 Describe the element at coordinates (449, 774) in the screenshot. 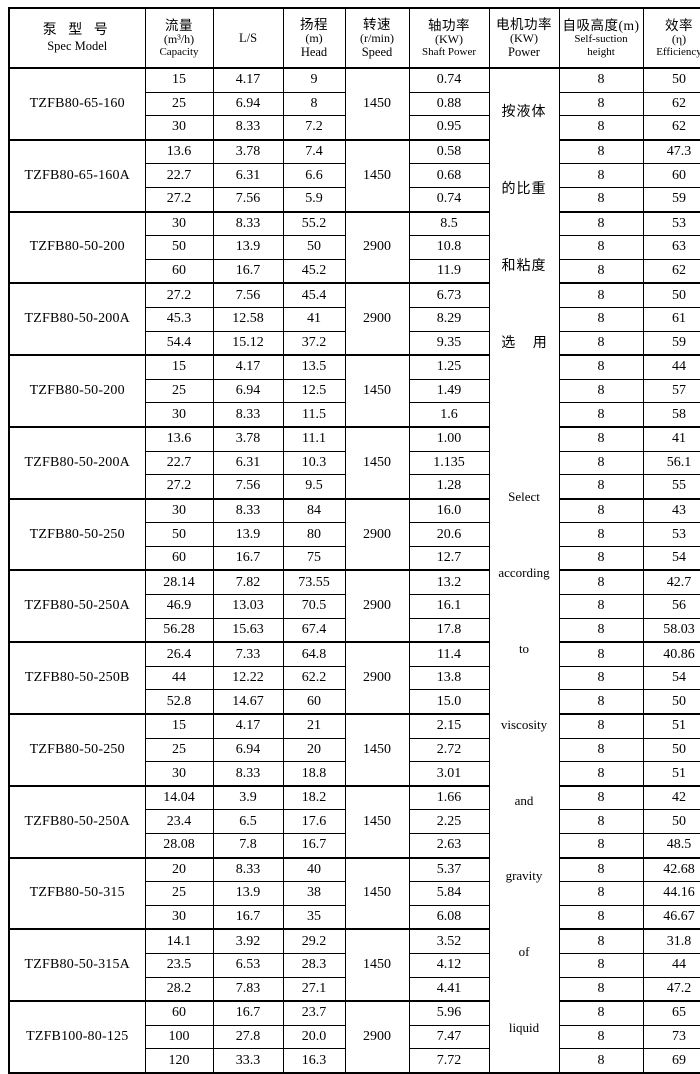

I see `cell-shaft-power: 3.01` at that location.